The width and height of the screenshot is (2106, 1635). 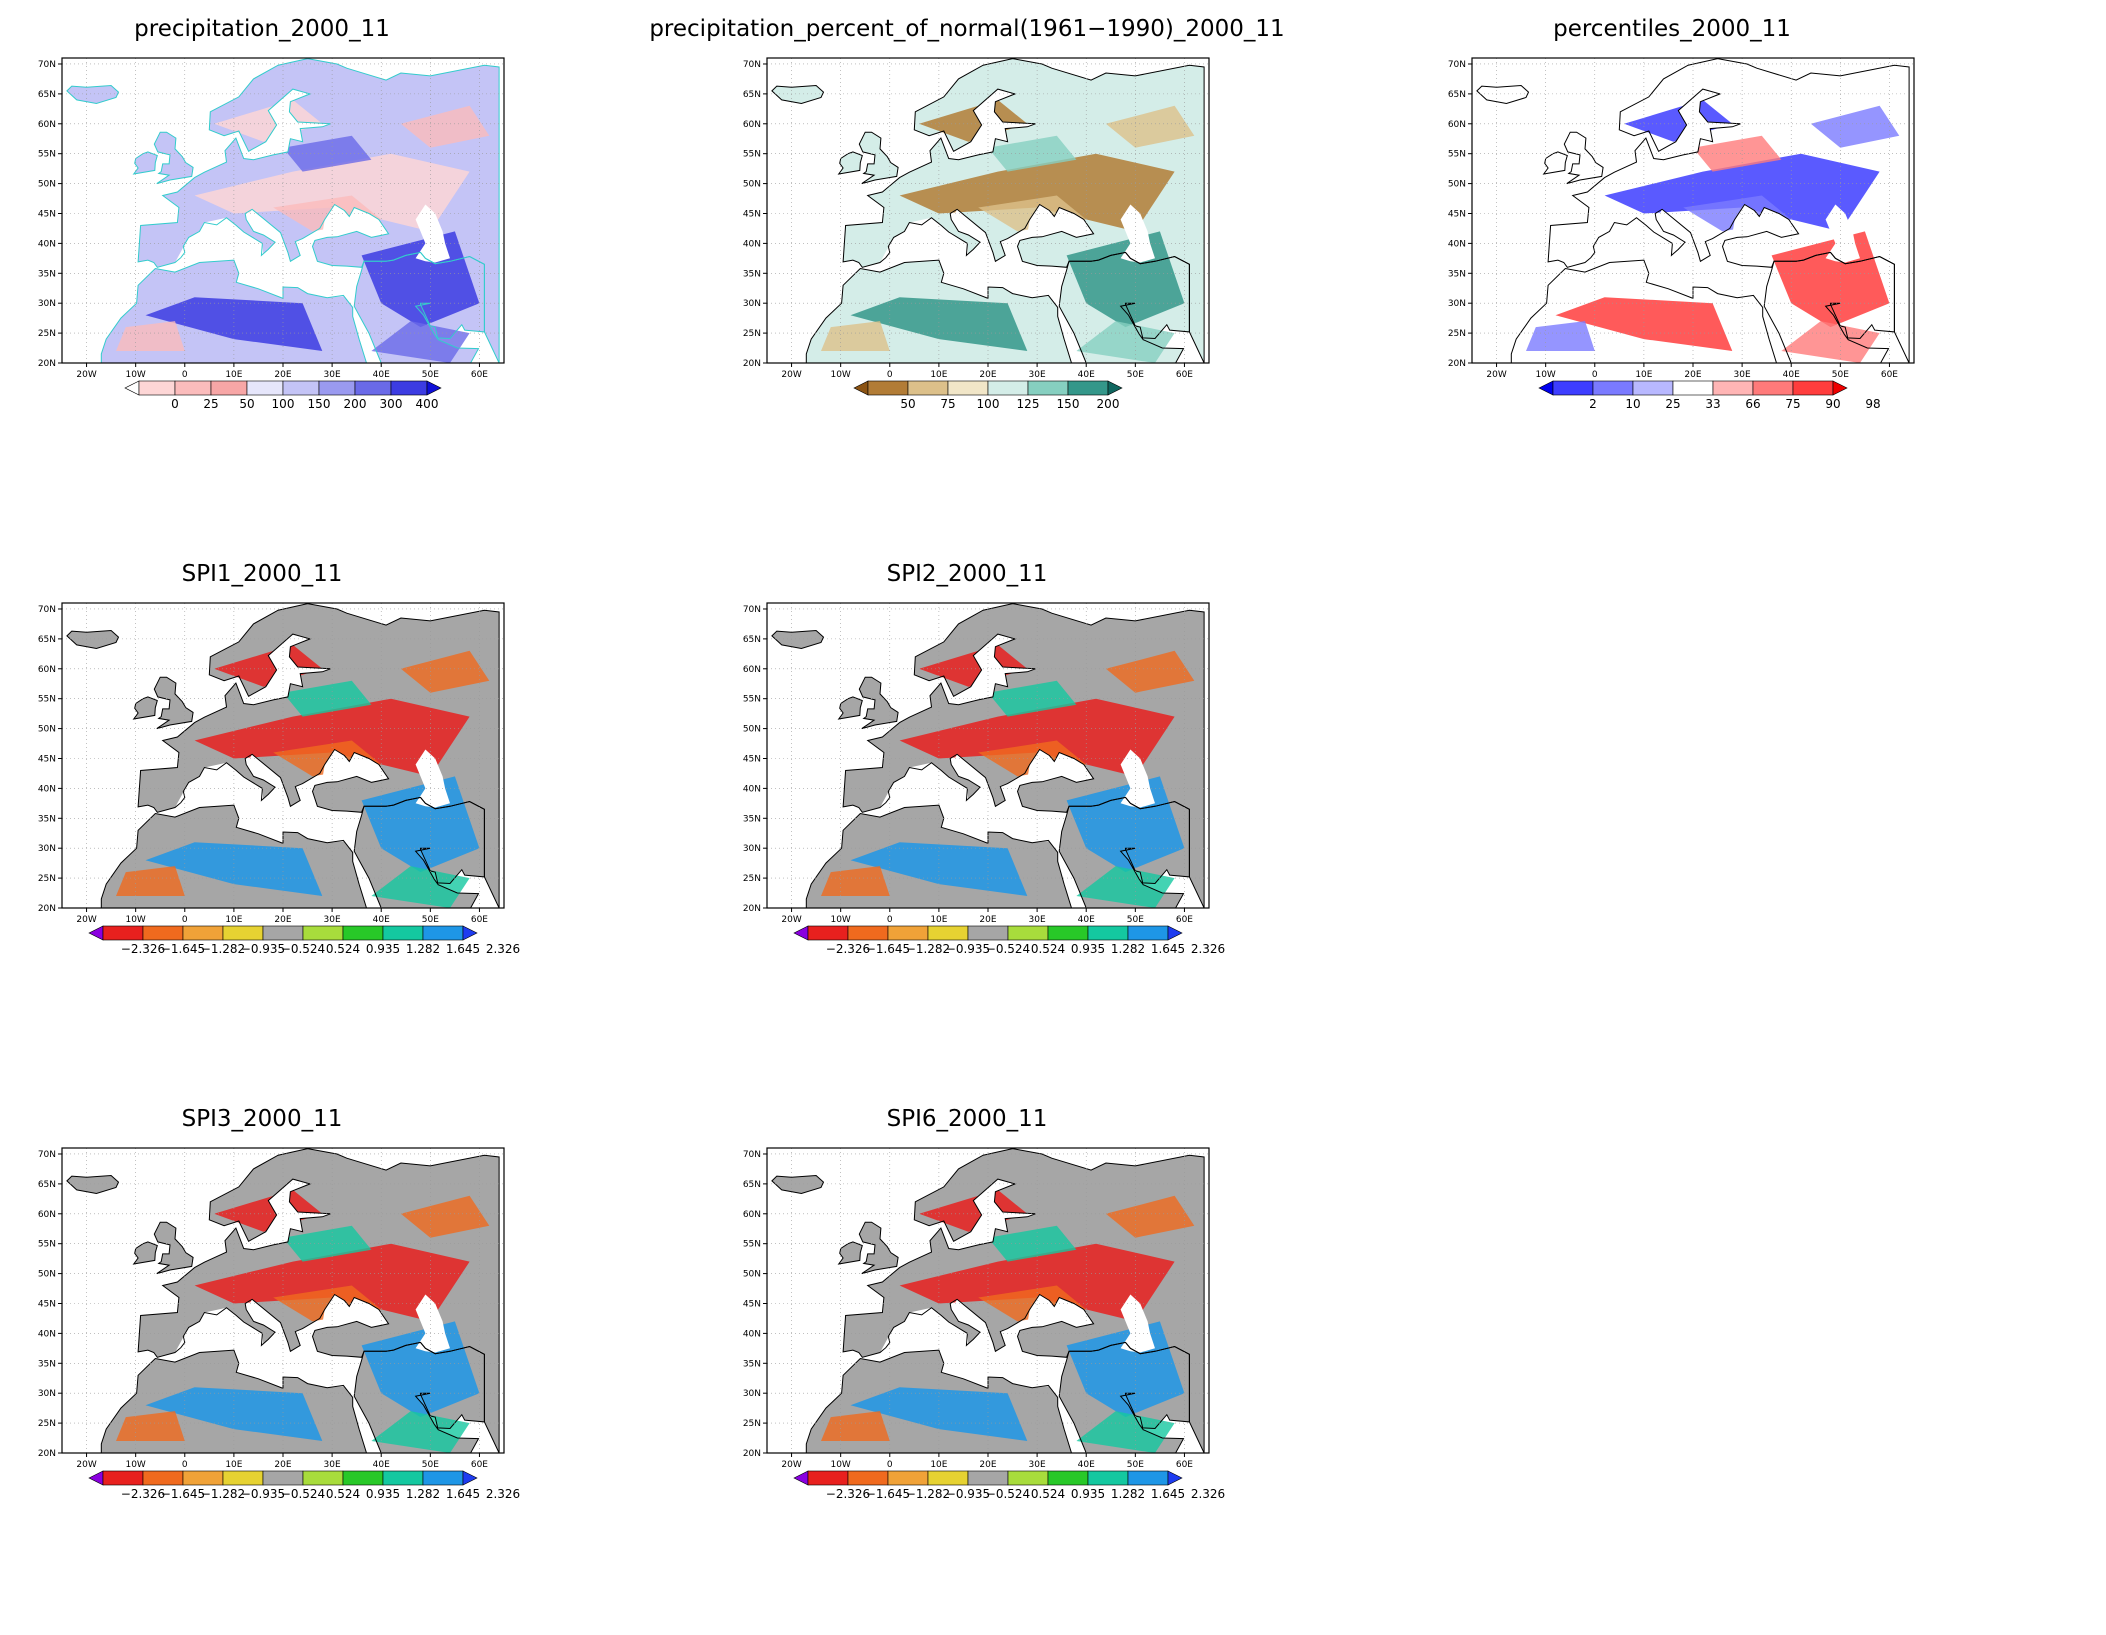 I want to click on panel-title: SPI2_2000_11, so click(x=967, y=574).